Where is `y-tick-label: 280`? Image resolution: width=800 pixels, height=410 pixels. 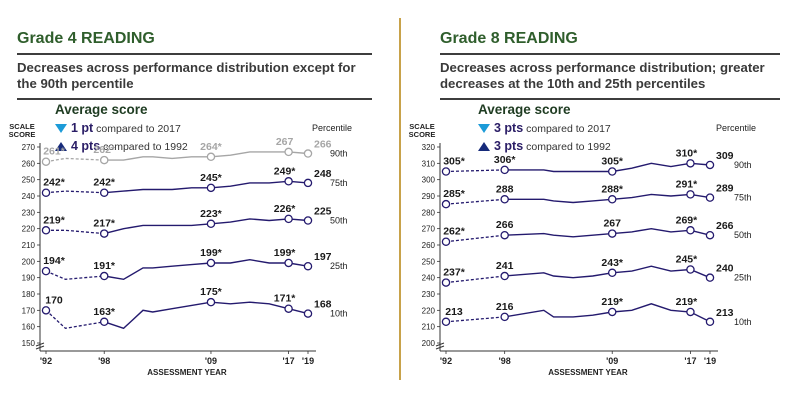 y-tick-label: 280 is located at coordinates (429, 212).